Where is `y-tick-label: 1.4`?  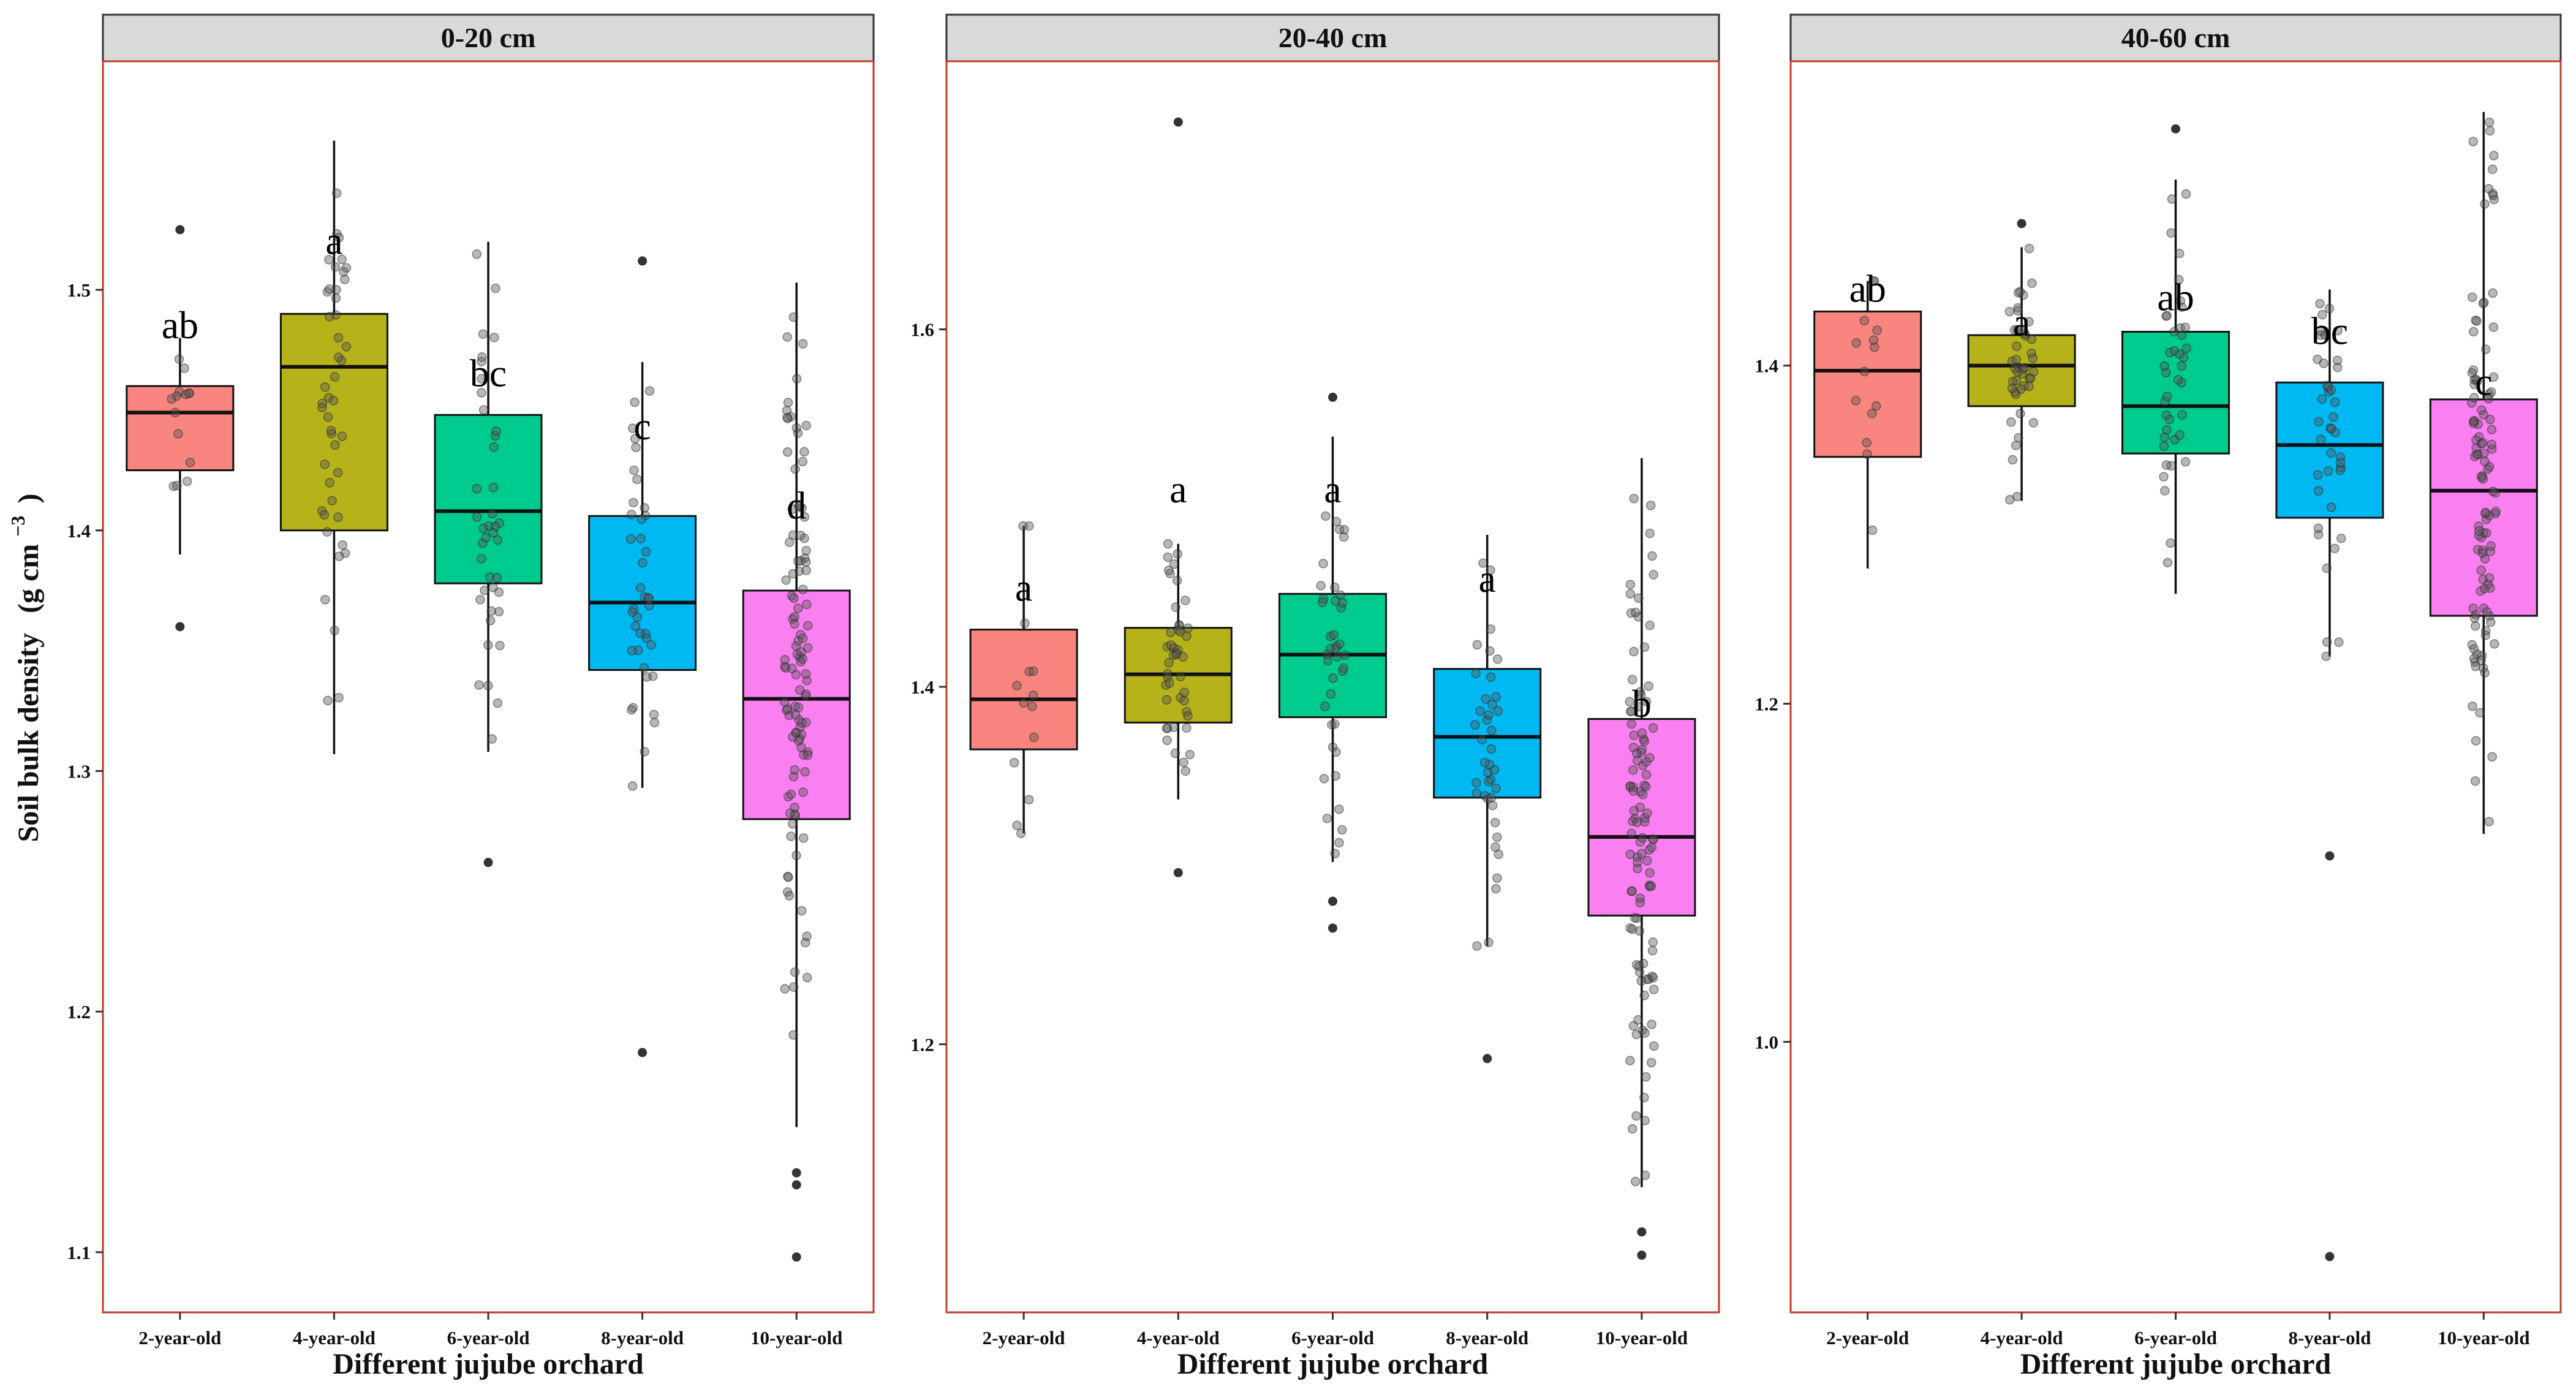 y-tick-label: 1.4 is located at coordinates (1766, 366).